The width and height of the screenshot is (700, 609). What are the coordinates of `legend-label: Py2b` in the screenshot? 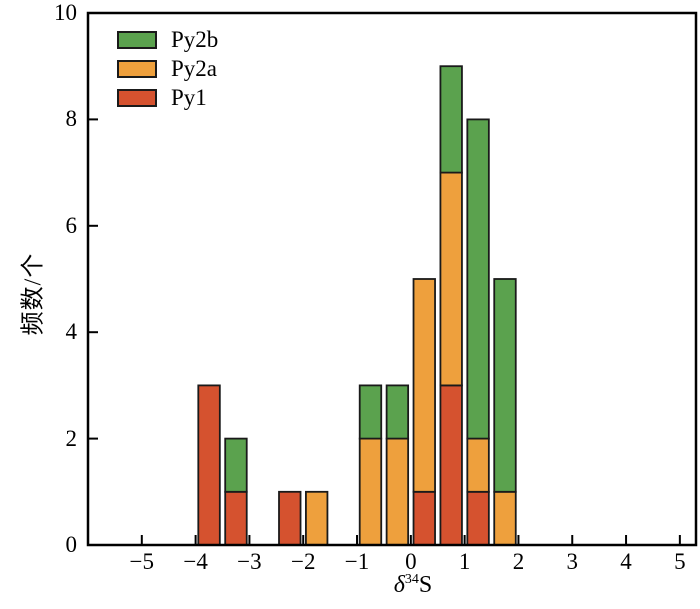 It's located at (195, 39).